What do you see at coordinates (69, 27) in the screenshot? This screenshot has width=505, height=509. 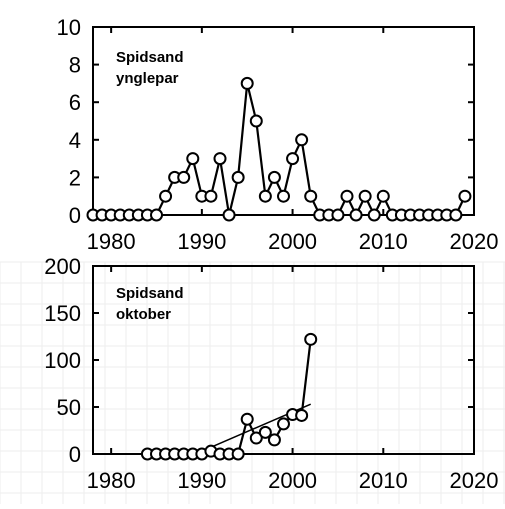 I see `y-tick-label: 10` at bounding box center [69, 27].